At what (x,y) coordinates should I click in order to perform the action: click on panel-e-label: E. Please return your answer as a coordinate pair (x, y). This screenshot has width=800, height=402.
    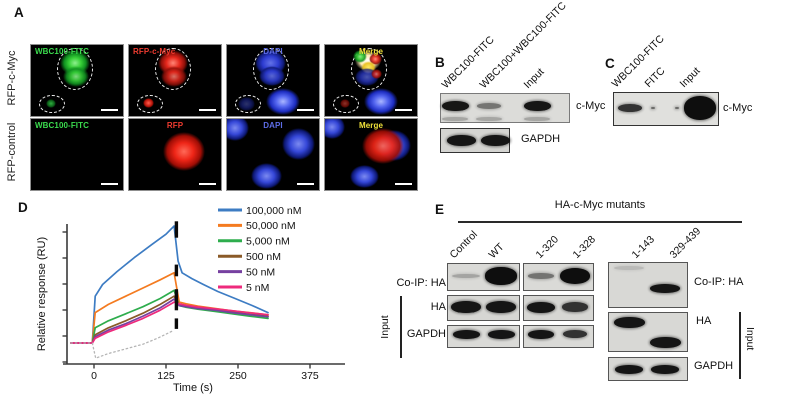
    Looking at the image, I should click on (440, 209).